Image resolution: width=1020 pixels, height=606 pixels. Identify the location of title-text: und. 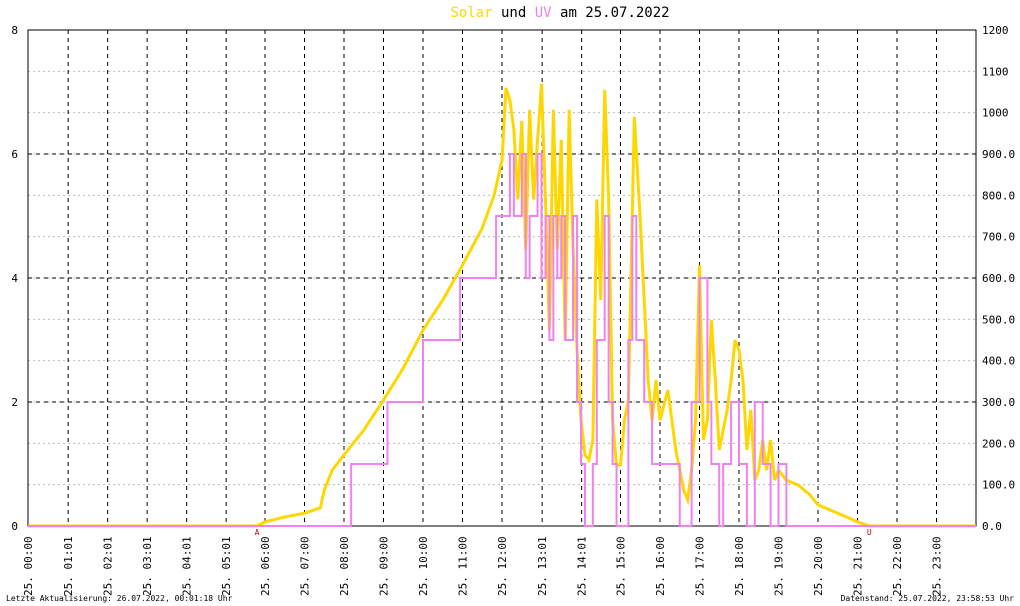
(513, 13).